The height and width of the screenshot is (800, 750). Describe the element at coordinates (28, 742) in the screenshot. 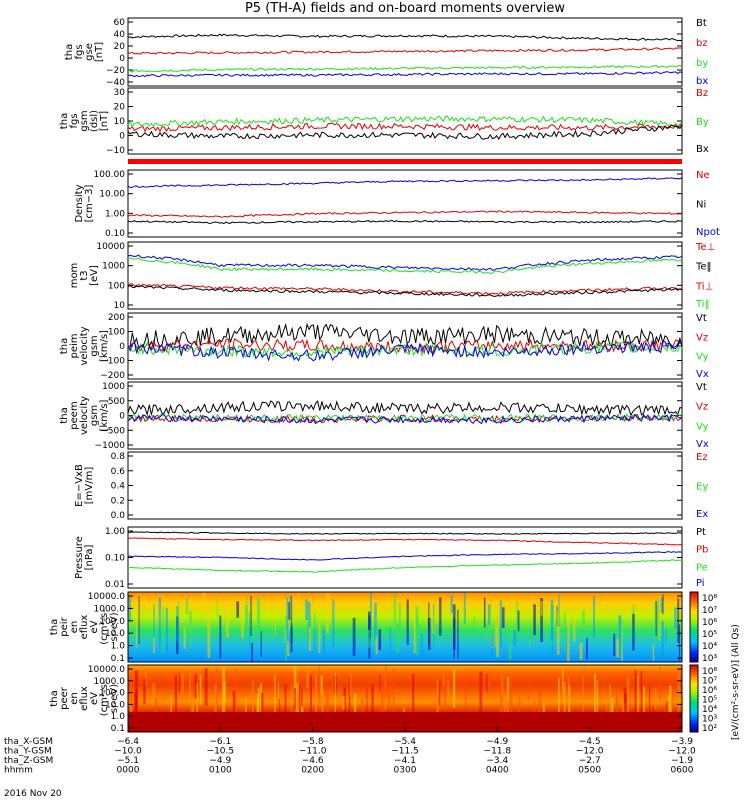

I see `xaxis-row-label: tha_X-GSM` at that location.